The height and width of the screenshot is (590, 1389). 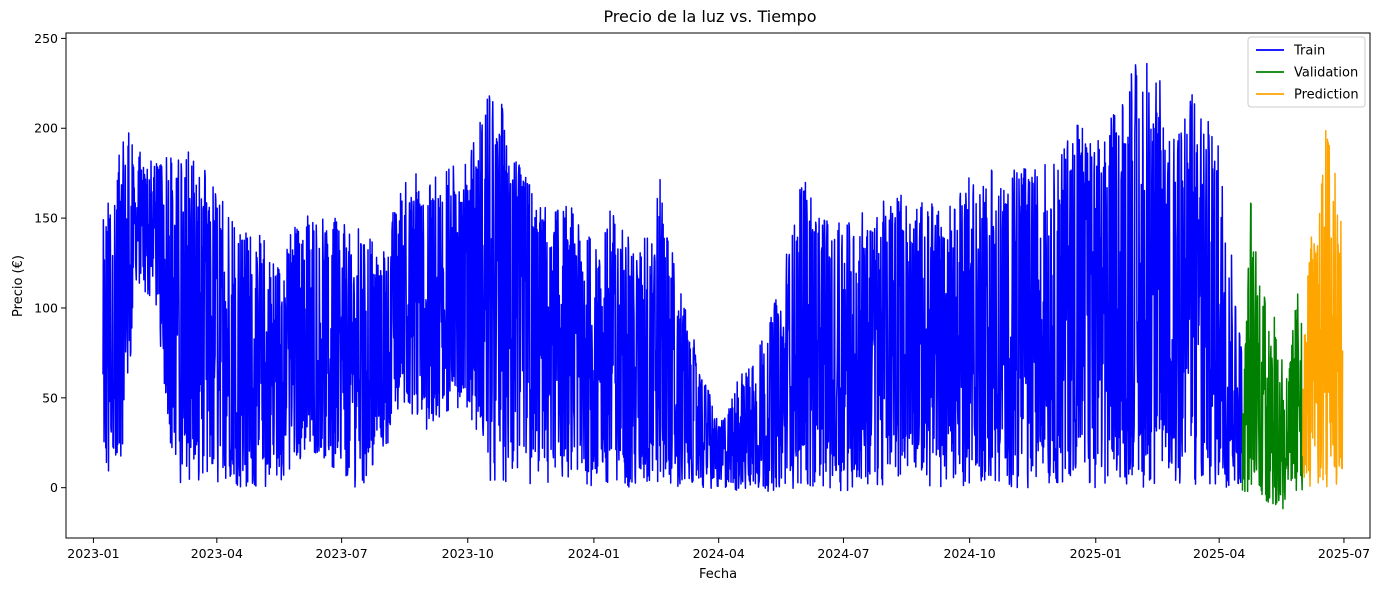 What do you see at coordinates (1272, 356) in the screenshot?
I see `series-line-validation` at bounding box center [1272, 356].